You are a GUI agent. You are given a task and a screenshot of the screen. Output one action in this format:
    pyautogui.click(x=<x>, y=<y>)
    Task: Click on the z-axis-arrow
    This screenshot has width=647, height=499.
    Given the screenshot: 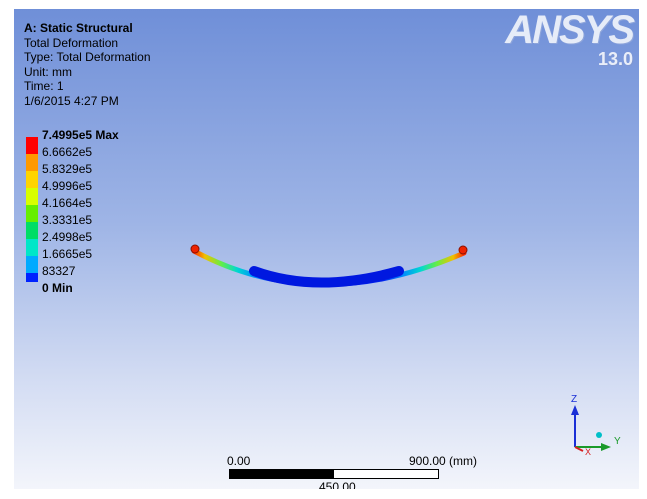 What is the action you would take?
    pyautogui.click(x=575, y=410)
    